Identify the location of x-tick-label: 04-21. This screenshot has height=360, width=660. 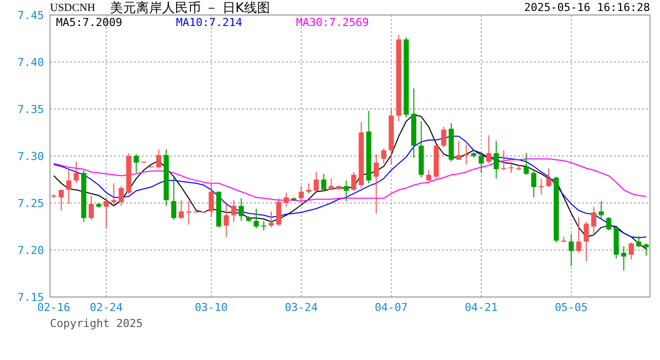
(481, 307).